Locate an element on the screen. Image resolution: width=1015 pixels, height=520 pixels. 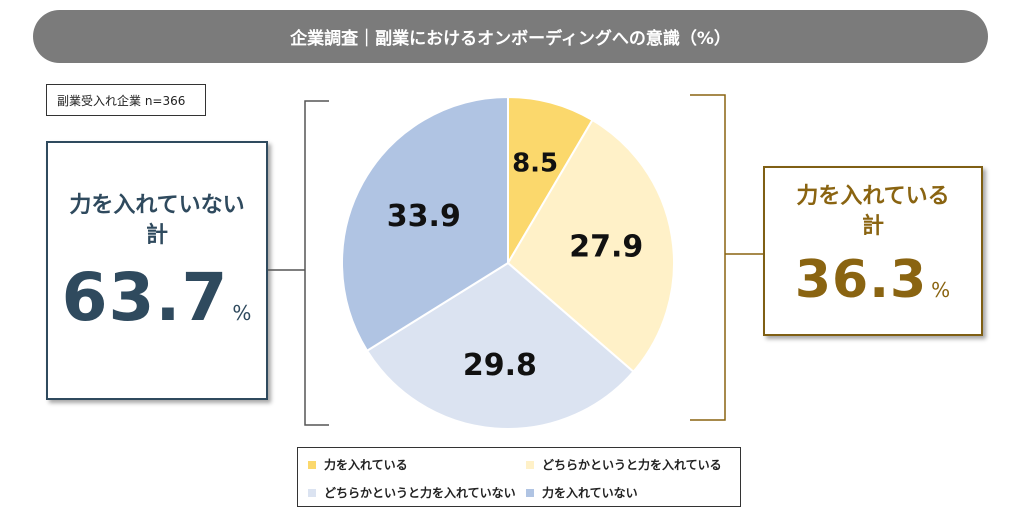
legend-item-focused: 力を入れている is located at coordinates (358, 464).